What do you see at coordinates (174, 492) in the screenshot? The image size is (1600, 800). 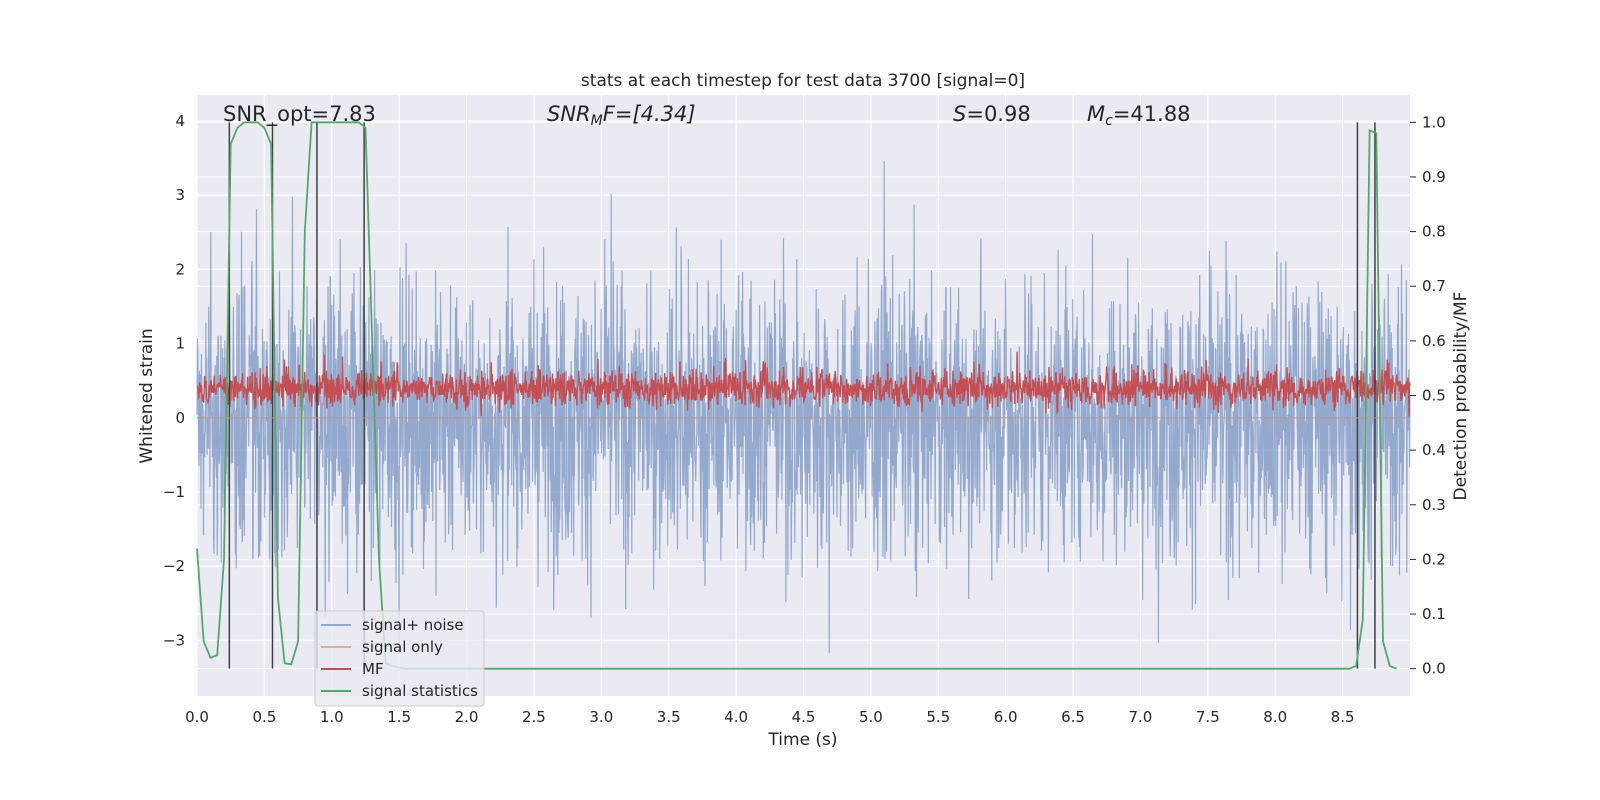 I see `y-tick-label: −1` at bounding box center [174, 492].